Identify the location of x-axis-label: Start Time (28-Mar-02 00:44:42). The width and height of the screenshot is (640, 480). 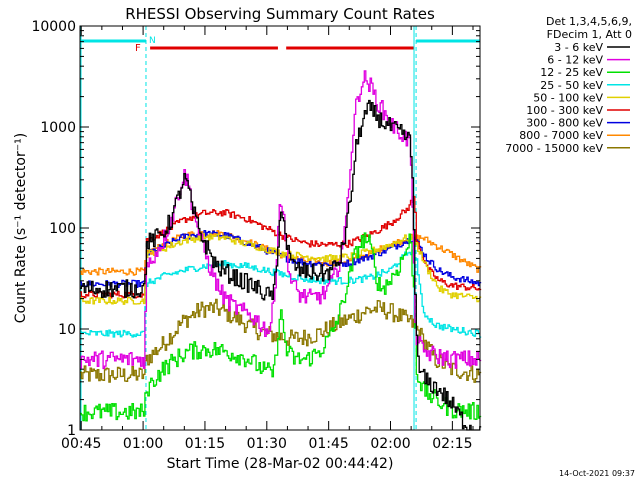
(280, 464).